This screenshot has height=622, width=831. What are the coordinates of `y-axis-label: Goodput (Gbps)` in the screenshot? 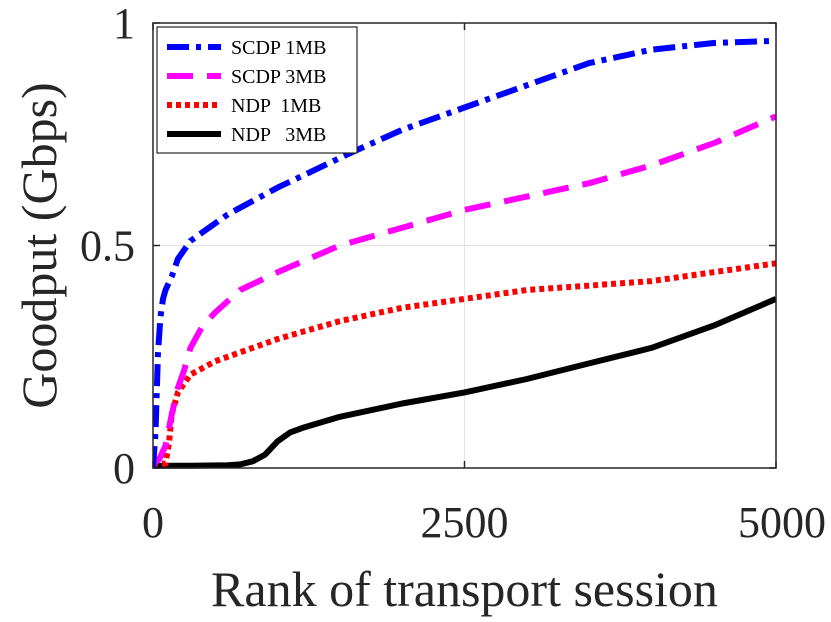 It's located at (39, 245).